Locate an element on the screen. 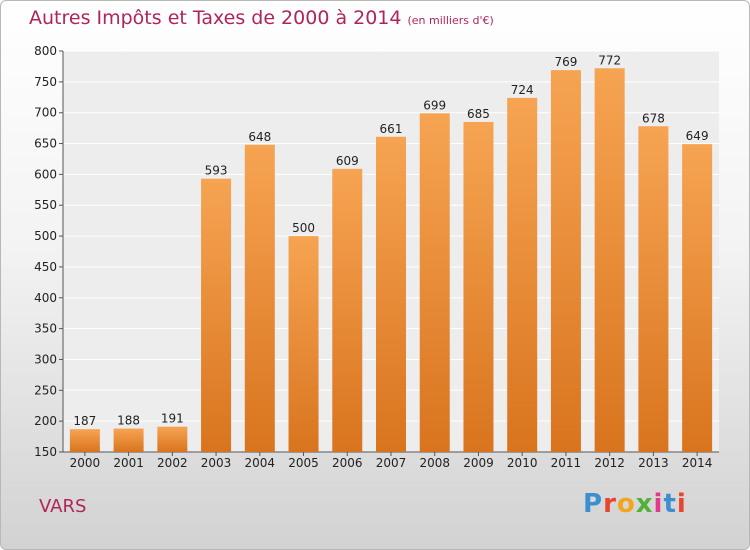  y-tick-label: 450 is located at coordinates (45, 267).